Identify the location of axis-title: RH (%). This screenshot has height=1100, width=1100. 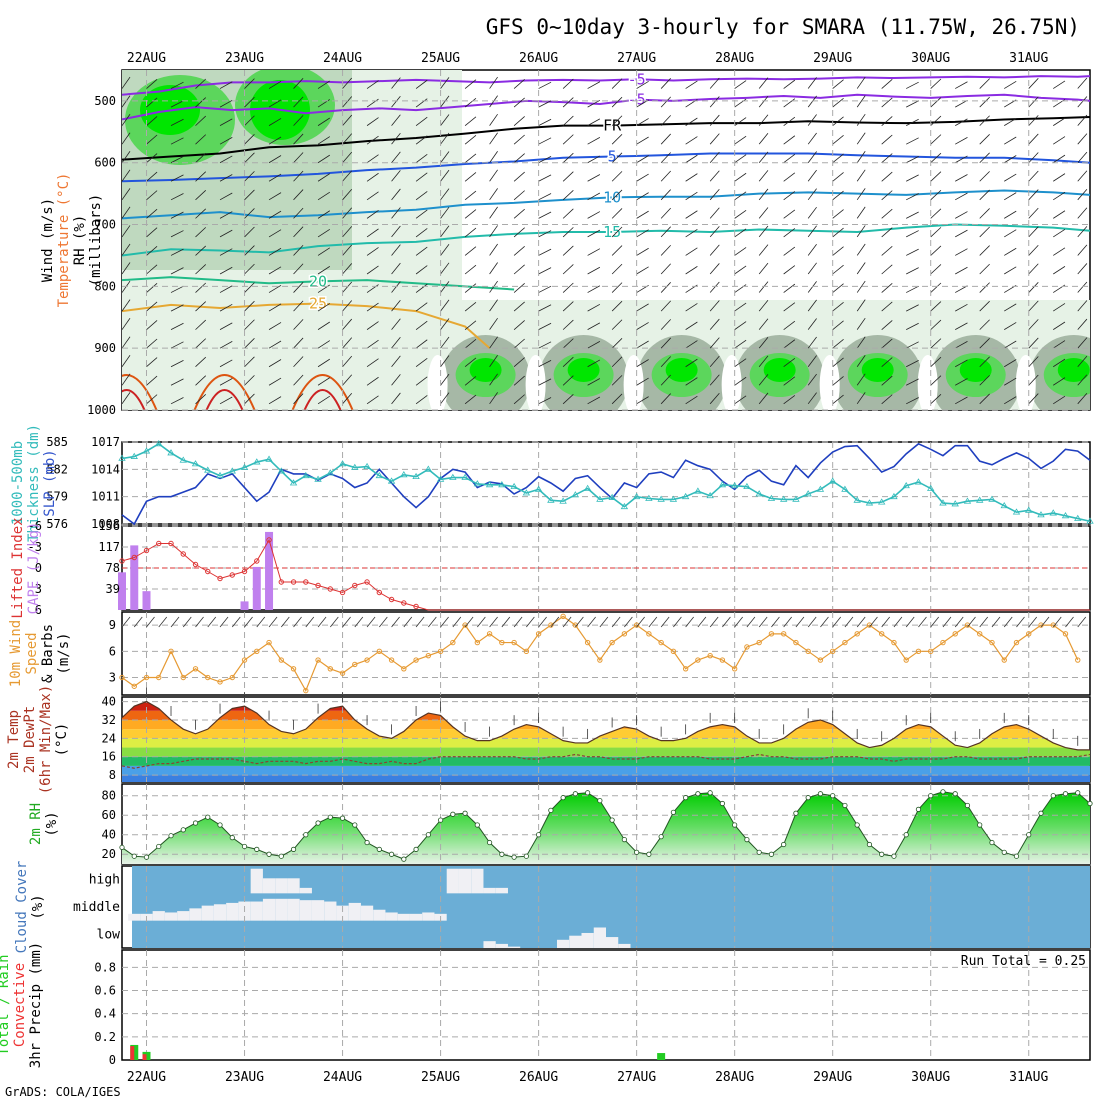
(80, 240).